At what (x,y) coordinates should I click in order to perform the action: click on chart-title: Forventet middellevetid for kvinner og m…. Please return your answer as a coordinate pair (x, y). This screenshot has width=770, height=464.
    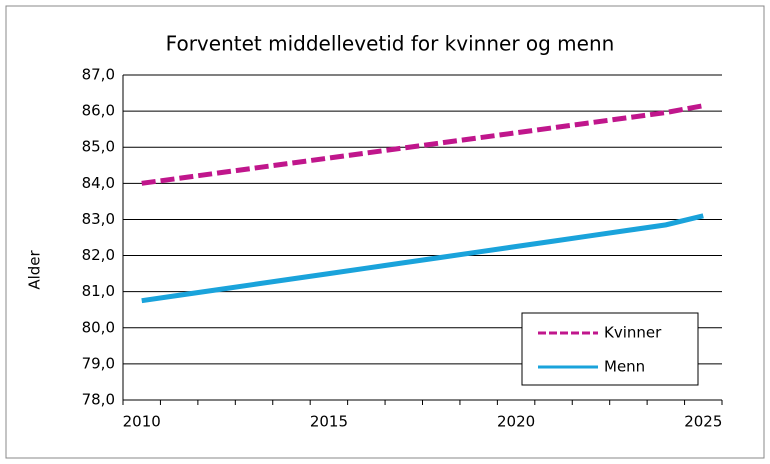
    Looking at the image, I should click on (390, 44).